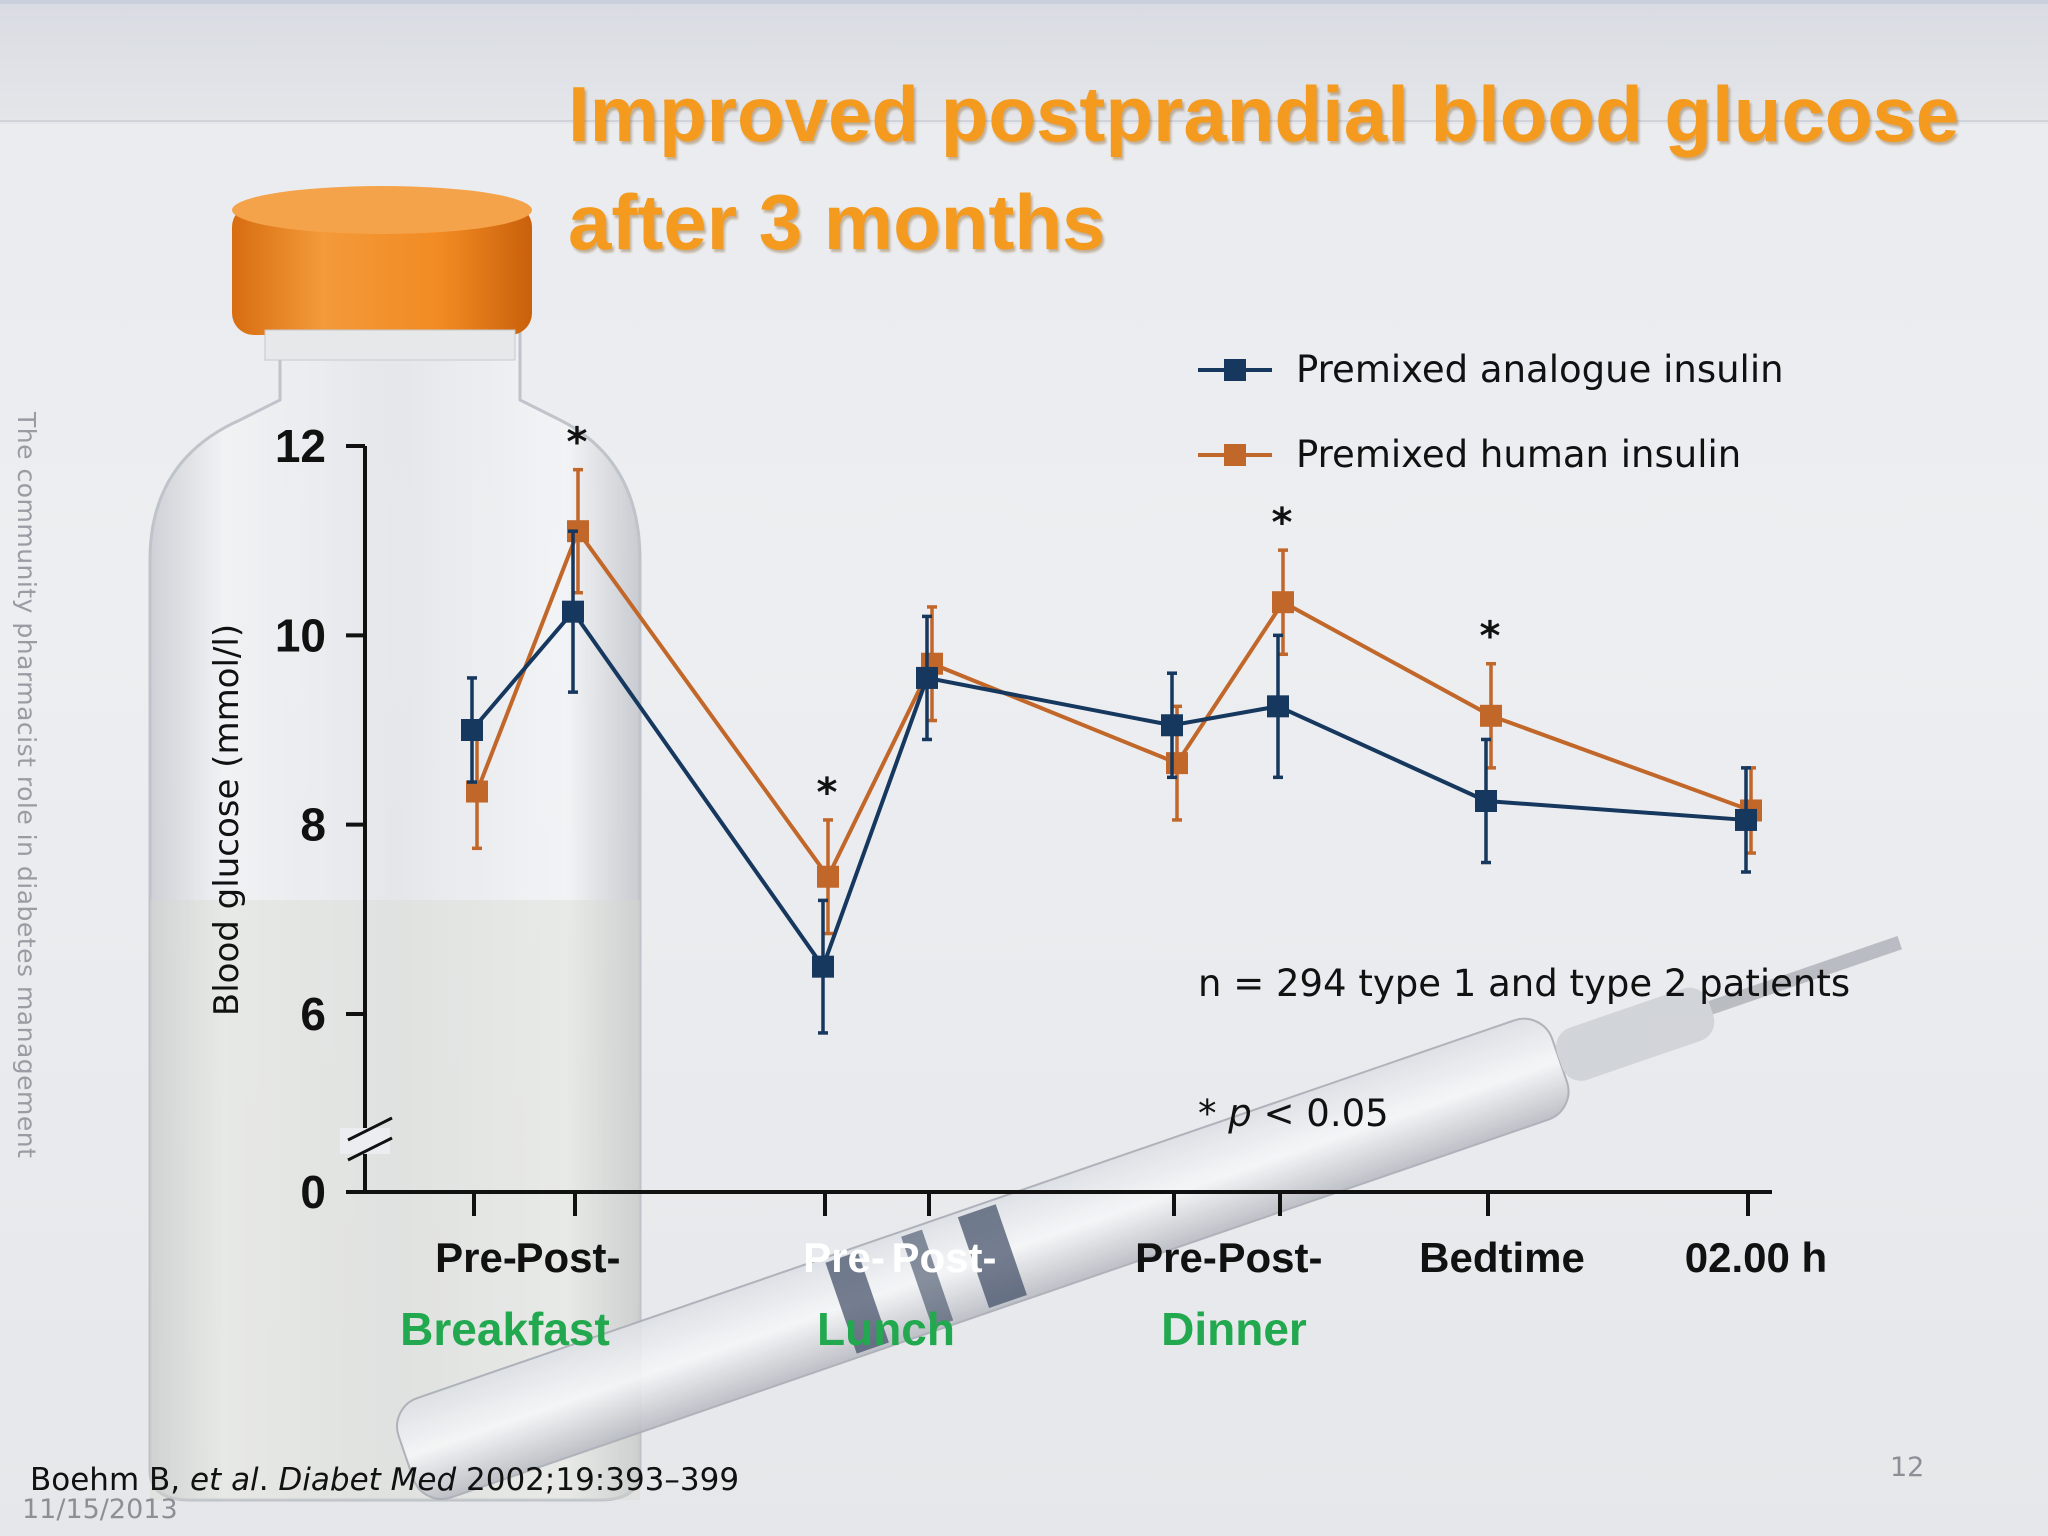  What do you see at coordinates (100, 1509) in the screenshot?
I see `slide-date: 11/15/2013` at bounding box center [100, 1509].